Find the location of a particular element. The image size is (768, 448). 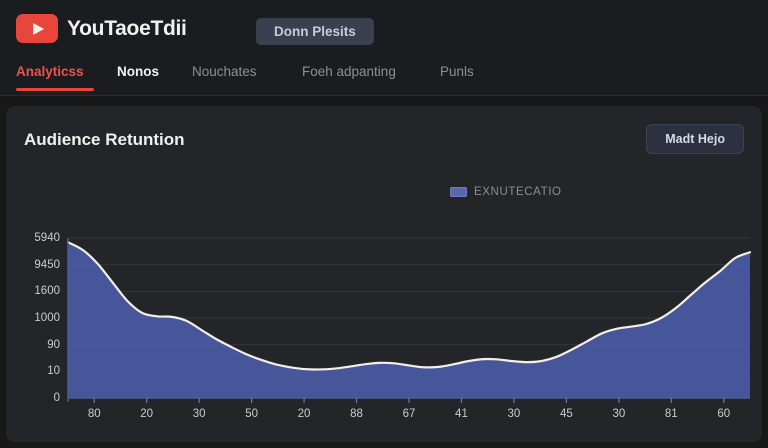

madt-hejo-button: Madt Hejo is located at coordinates (695, 139).